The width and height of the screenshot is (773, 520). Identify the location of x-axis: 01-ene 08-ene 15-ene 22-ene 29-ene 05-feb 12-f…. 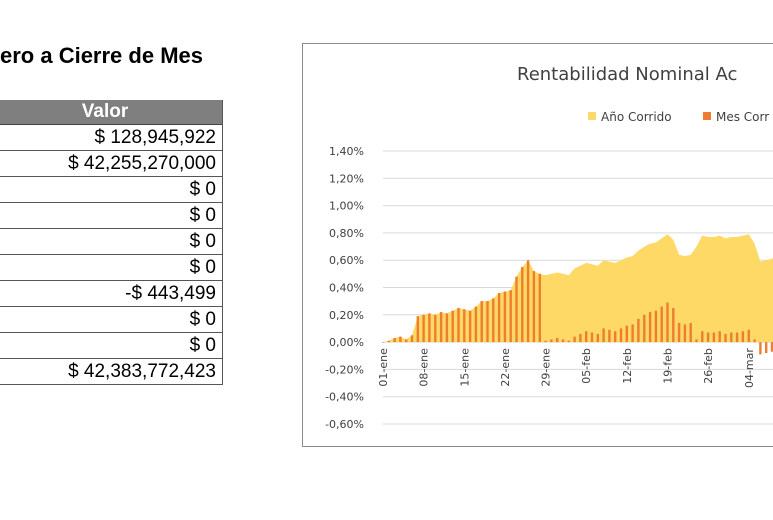
(566, 368).